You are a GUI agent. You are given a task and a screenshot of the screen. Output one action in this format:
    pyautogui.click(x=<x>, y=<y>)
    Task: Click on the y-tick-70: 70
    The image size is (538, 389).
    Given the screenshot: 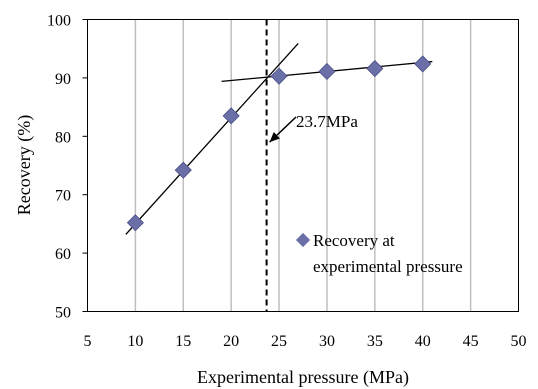 What is the action you would take?
    pyautogui.click(x=63, y=196)
    